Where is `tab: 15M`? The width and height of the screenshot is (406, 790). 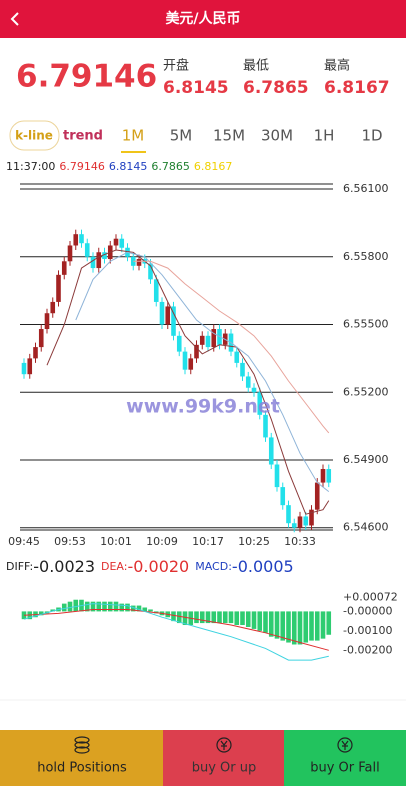
tab: 15M is located at coordinates (229, 136).